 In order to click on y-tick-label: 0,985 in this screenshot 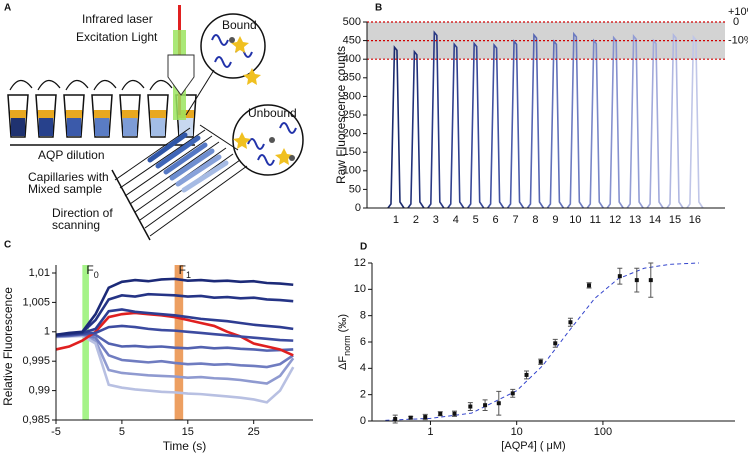, I will do `click(36, 420)`.